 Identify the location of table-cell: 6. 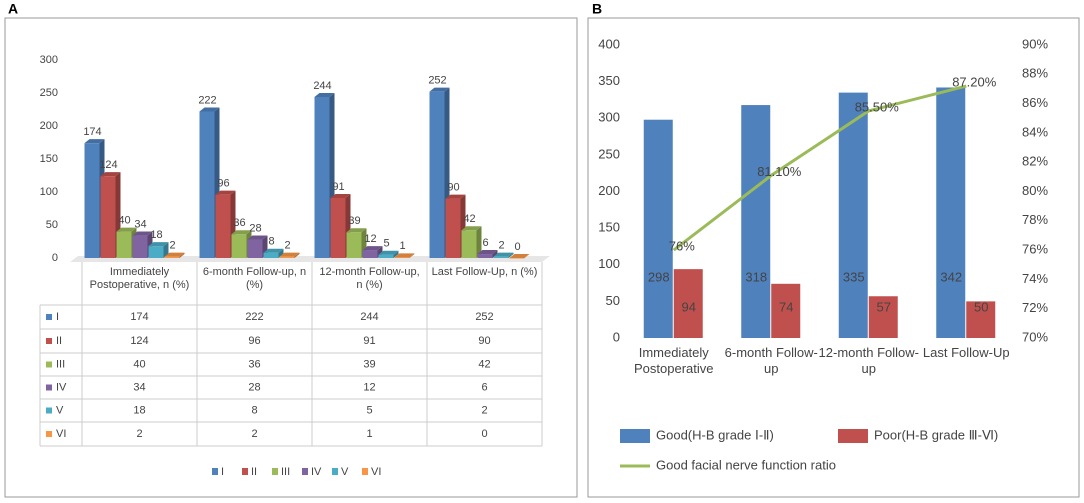
(484, 387).